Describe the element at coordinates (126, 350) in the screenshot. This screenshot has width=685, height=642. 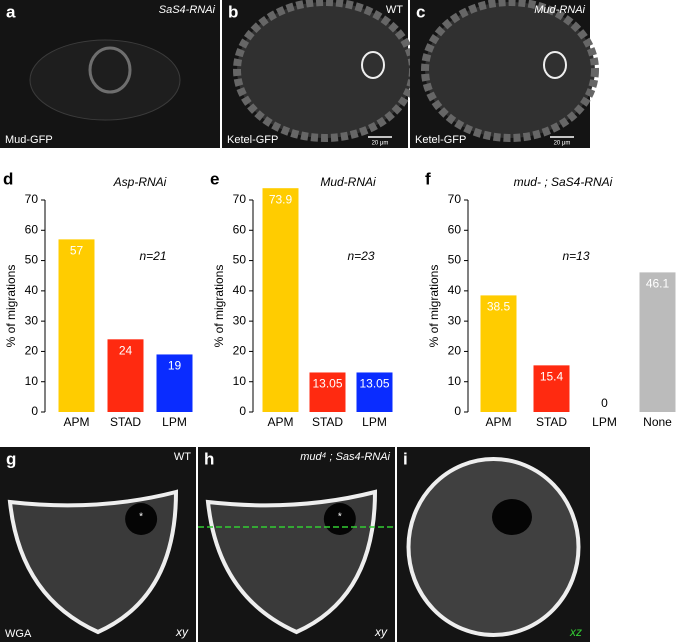
I see `value-label: 24` at that location.